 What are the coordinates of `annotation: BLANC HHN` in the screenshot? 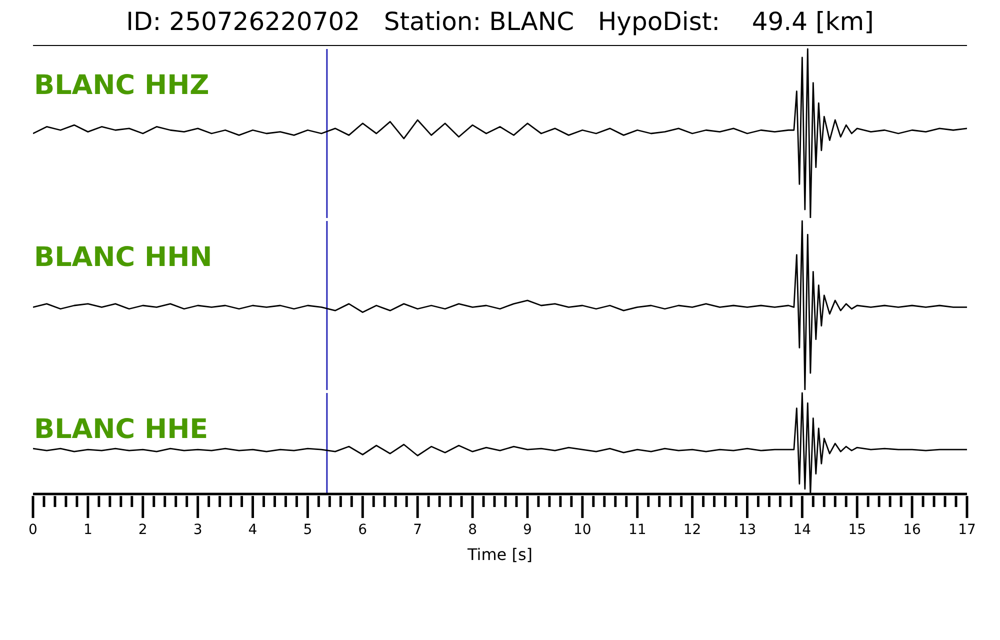 It's located at (123, 257).